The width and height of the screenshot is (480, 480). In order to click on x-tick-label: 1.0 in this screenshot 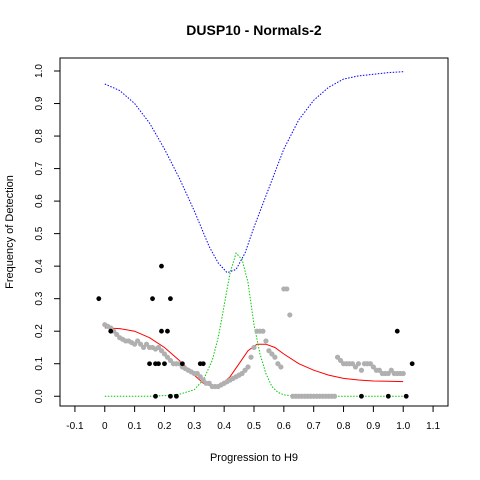, I will do `click(403, 426)`.